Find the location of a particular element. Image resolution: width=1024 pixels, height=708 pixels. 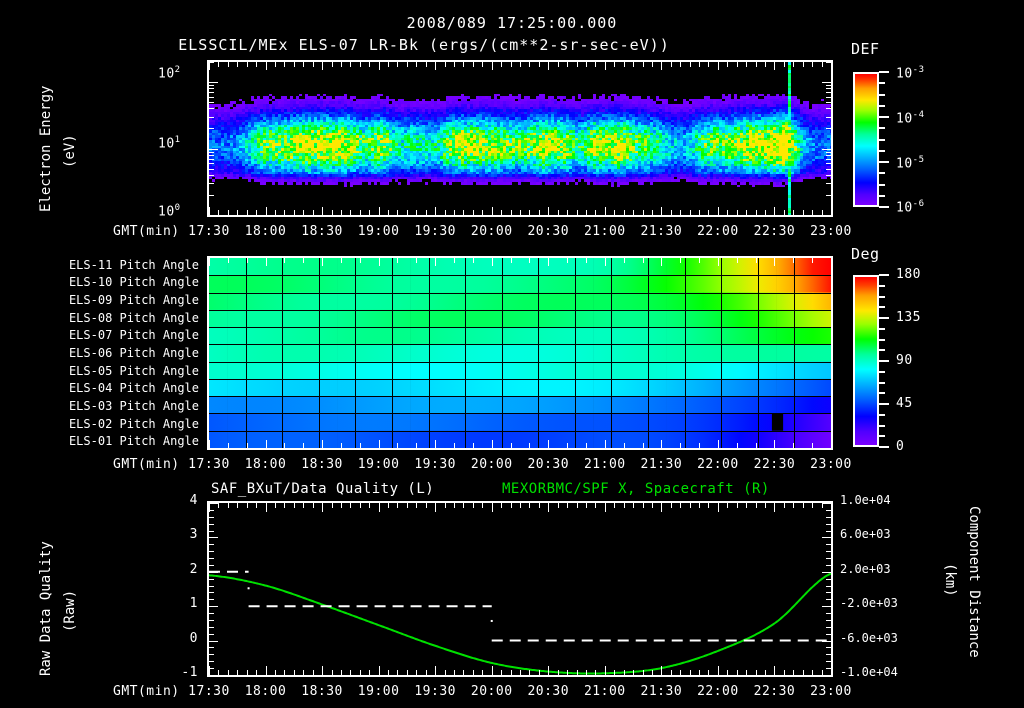

spectrogram-ytick-1e1: 10¹ is located at coordinates (169, 143).